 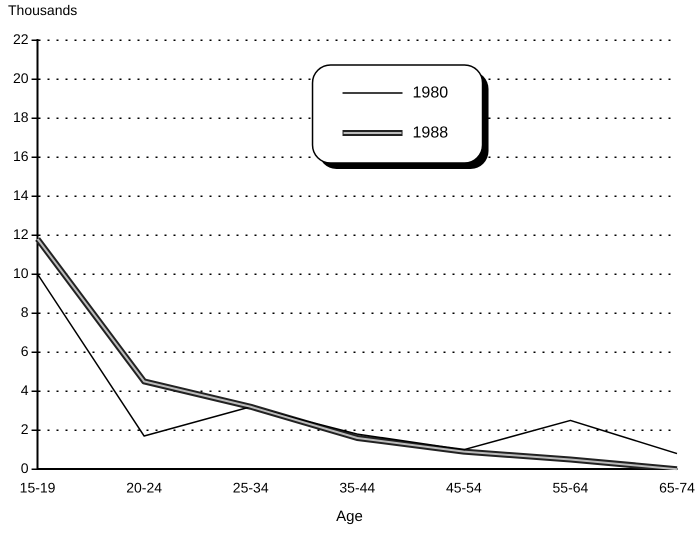 I want to click on y-axis-title: Thousands, so click(x=43, y=10).